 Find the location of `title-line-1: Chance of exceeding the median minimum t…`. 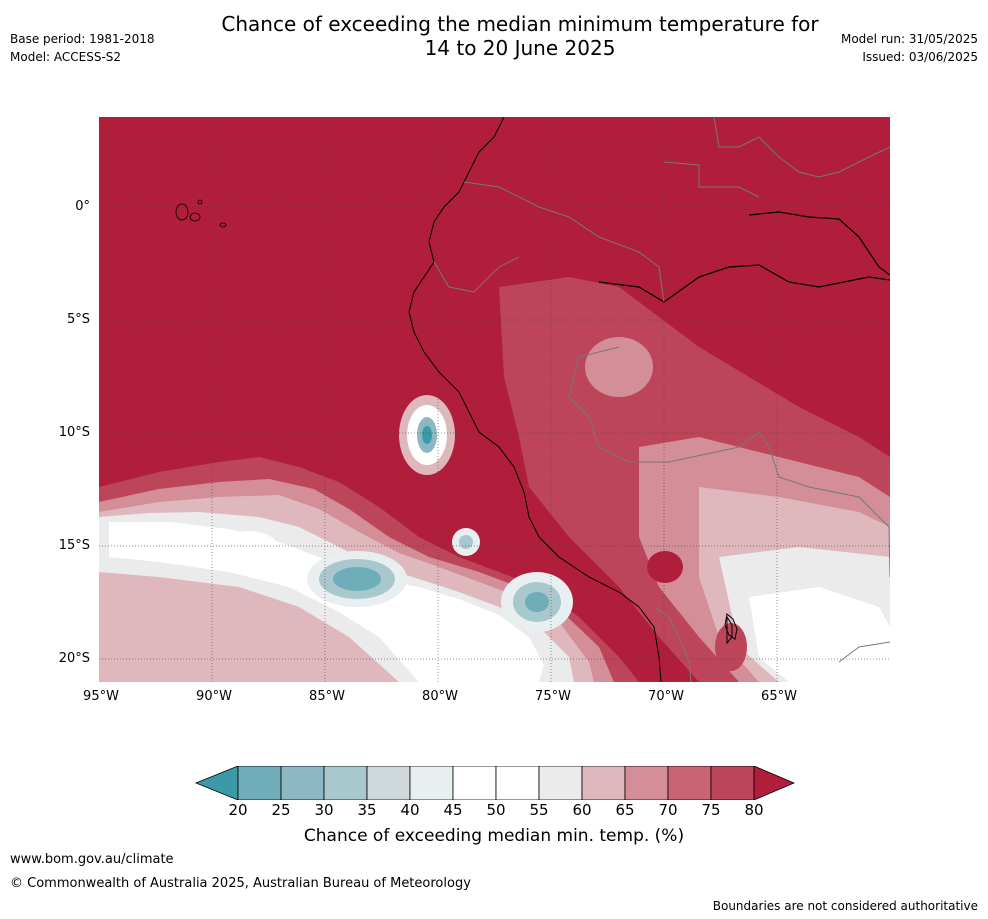

title-line-1: Chance of exceeding the median minimum t… is located at coordinates (520, 24).